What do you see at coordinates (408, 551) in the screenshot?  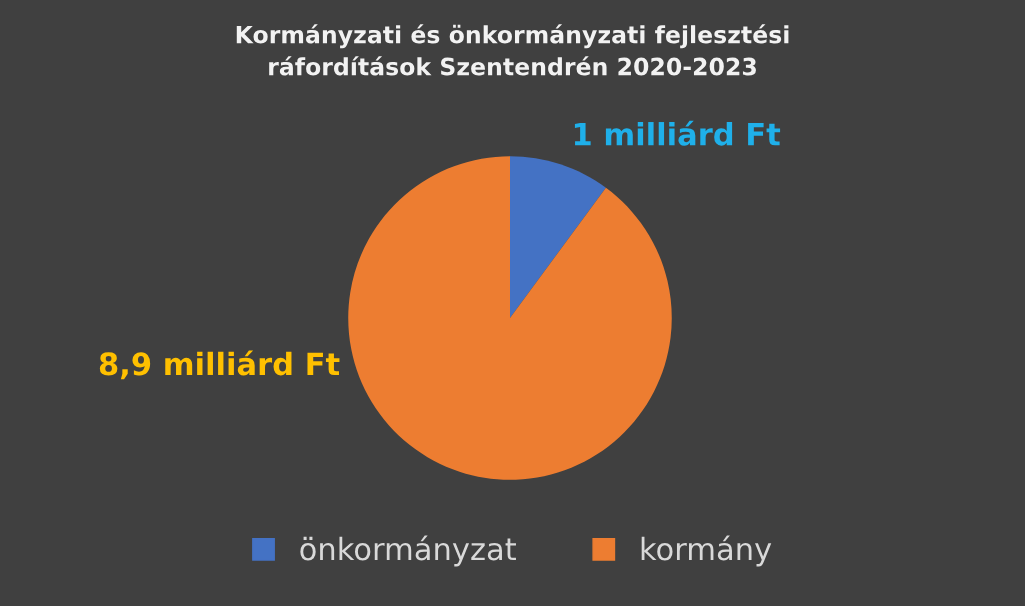 I see `legend-label: önkormányzat` at bounding box center [408, 551].